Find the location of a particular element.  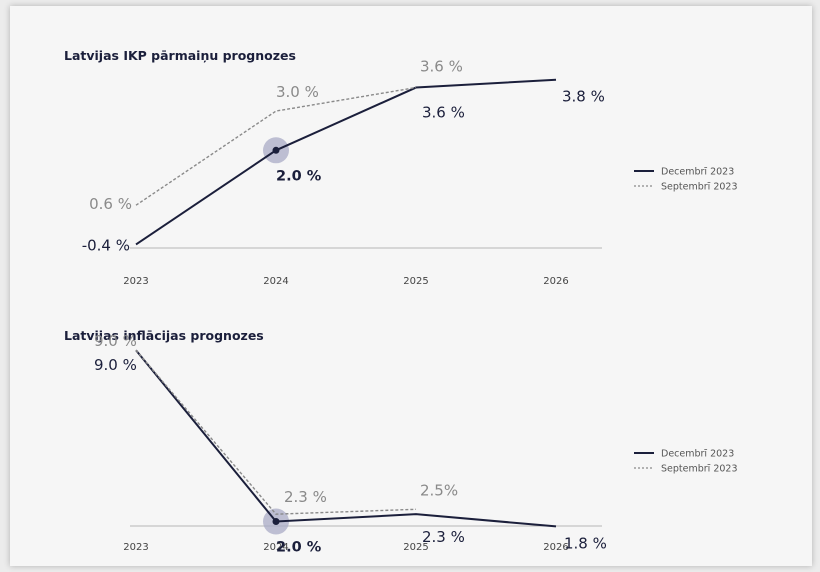

september-data-label: 3.6 % is located at coordinates (441, 67).